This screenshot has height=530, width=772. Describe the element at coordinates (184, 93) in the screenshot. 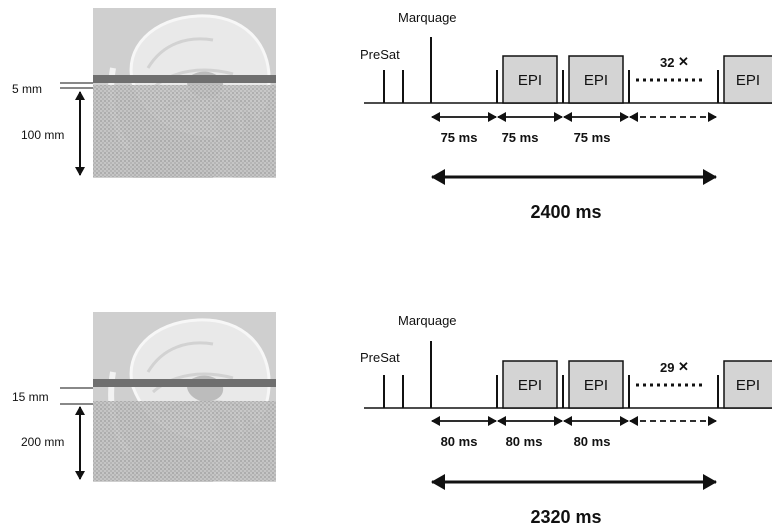

I see `brain-image-top` at that location.